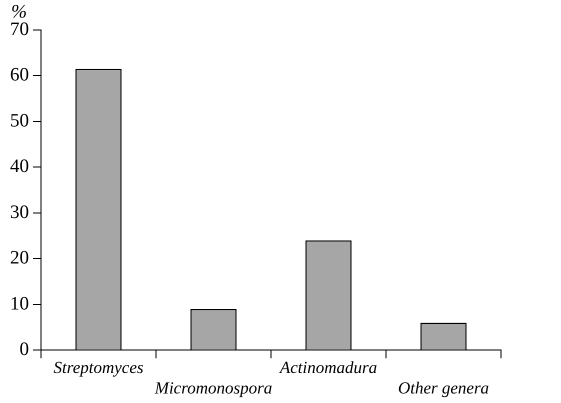 The image size is (561, 403). I want to click on x-tick-label: Other genera, so click(444, 388).